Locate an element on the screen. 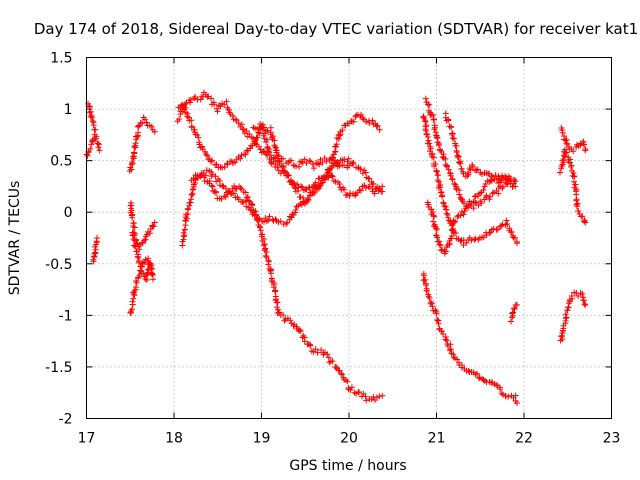  x-tick-label: 19 is located at coordinates (262, 439).